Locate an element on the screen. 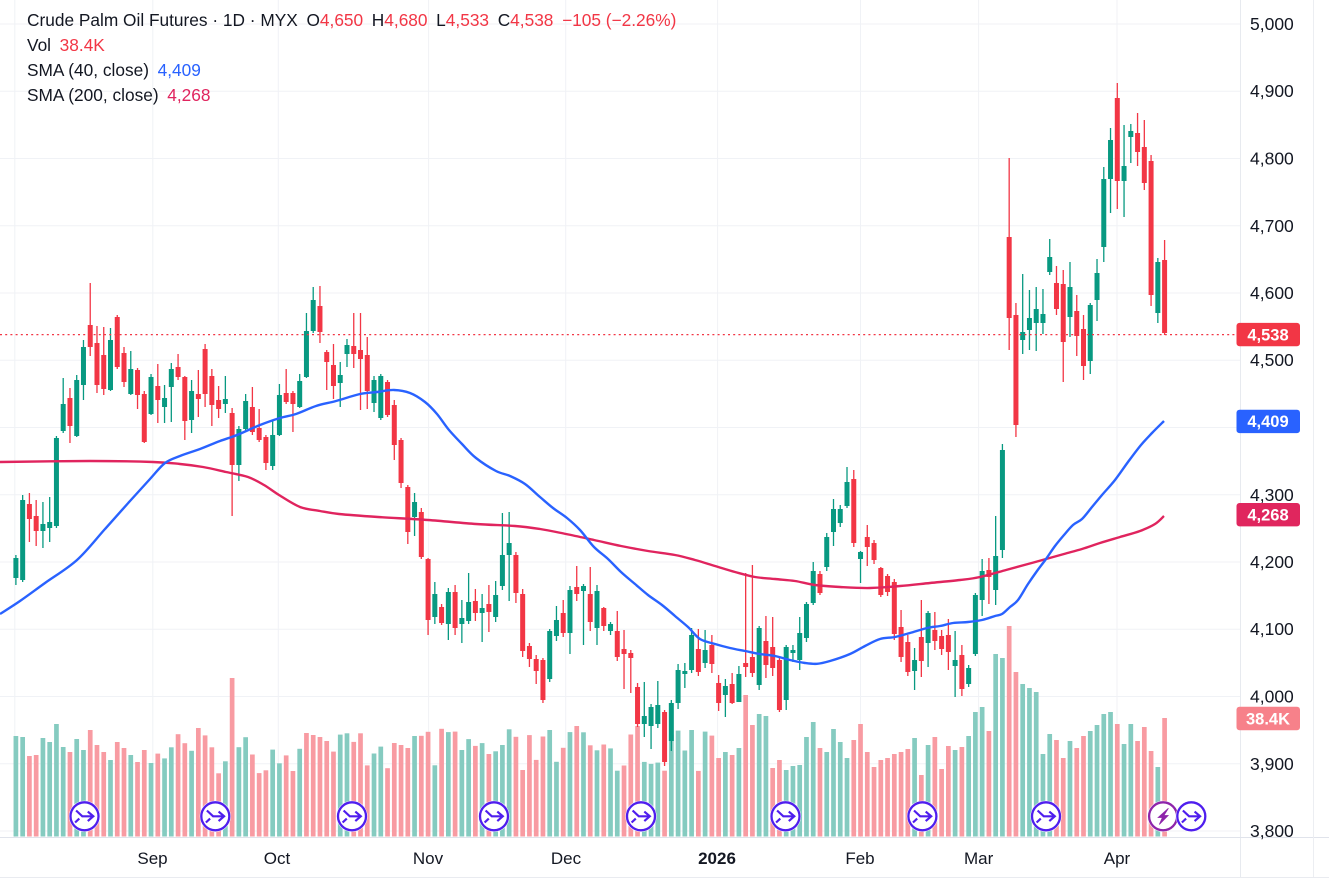 This screenshot has width=1329, height=893. svg-text: Oct is located at coordinates (277, 858).